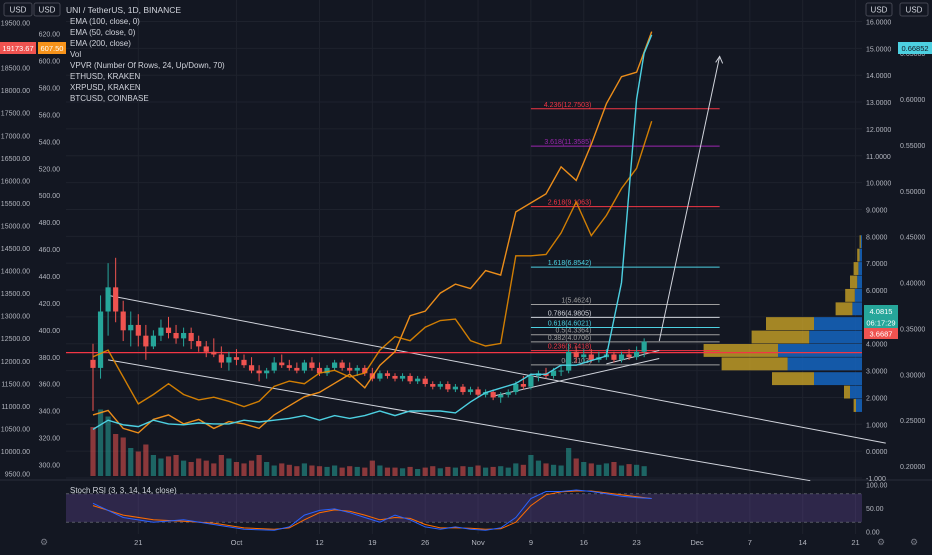 The image size is (932, 555). Describe the element at coordinates (18, 9) in the screenshot. I see `left-outer-currency-button` at that location.